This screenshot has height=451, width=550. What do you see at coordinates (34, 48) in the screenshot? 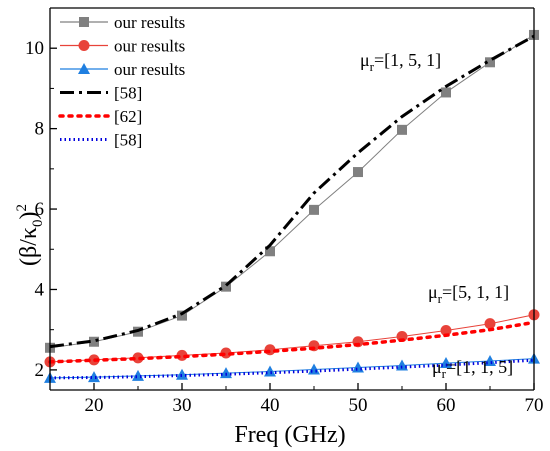
I see `y-tick-label: 10` at bounding box center [34, 48].